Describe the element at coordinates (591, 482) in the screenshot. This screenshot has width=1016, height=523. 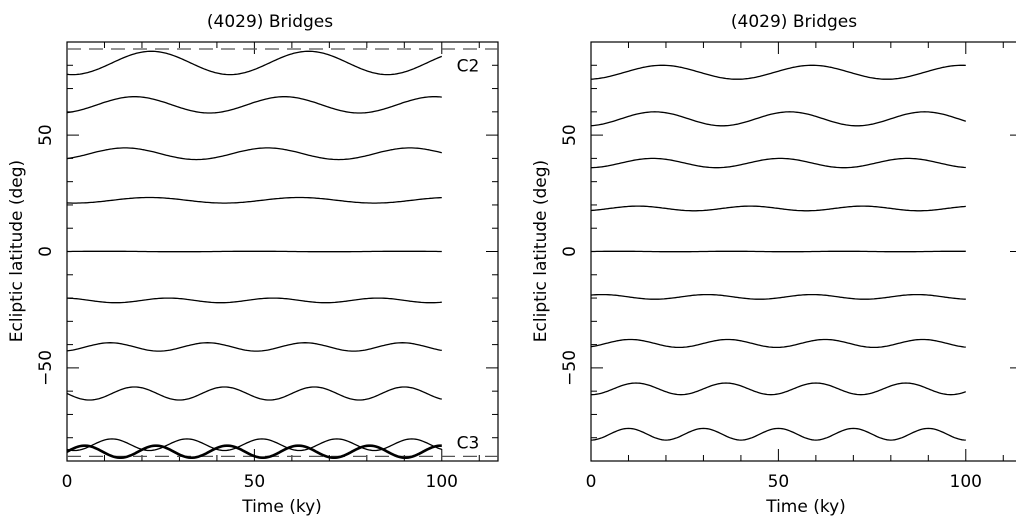
I see `right-x-tick-label: 0` at that location.